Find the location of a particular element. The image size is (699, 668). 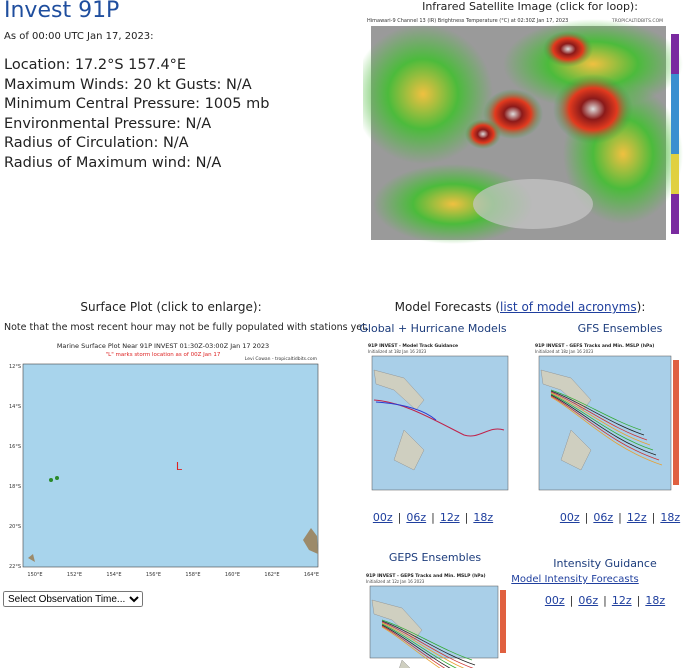

detail-line: Environmental Pressure: N/A is located at coordinates (108, 123).